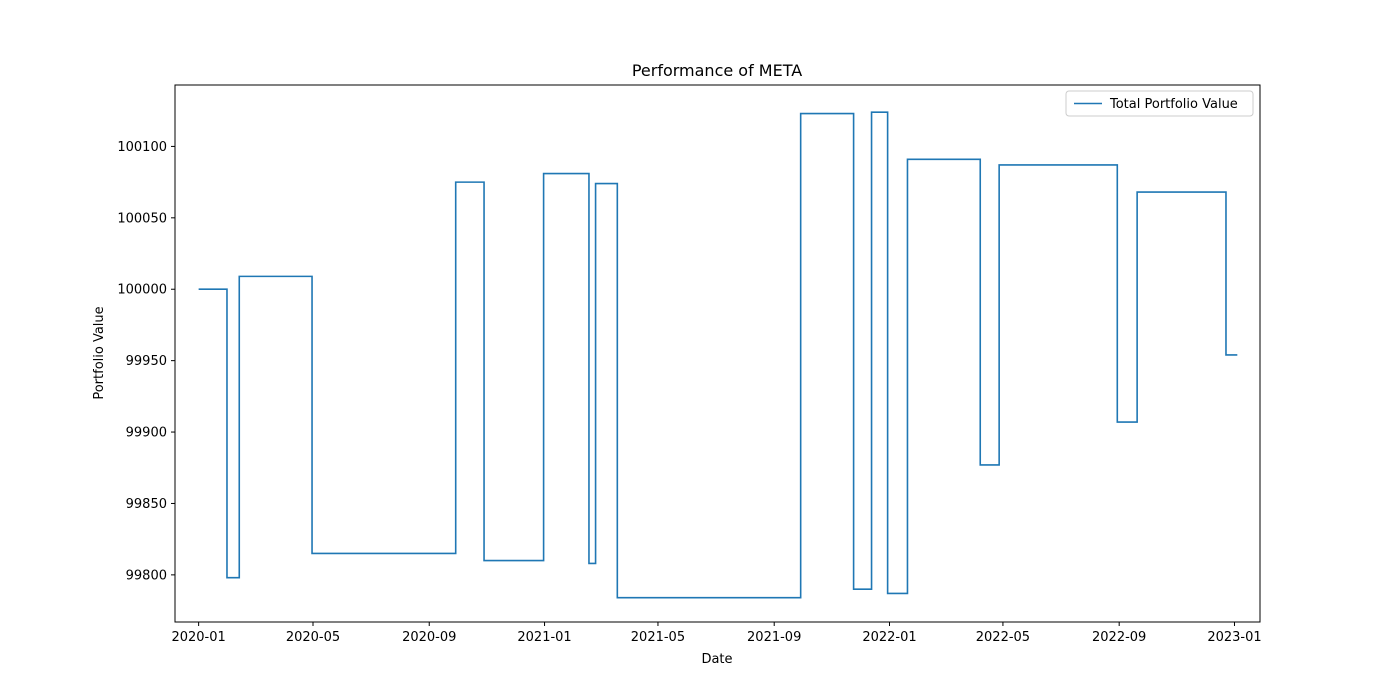  Describe the element at coordinates (774, 637) in the screenshot. I see `x-tick-label: 2021-09` at that location.